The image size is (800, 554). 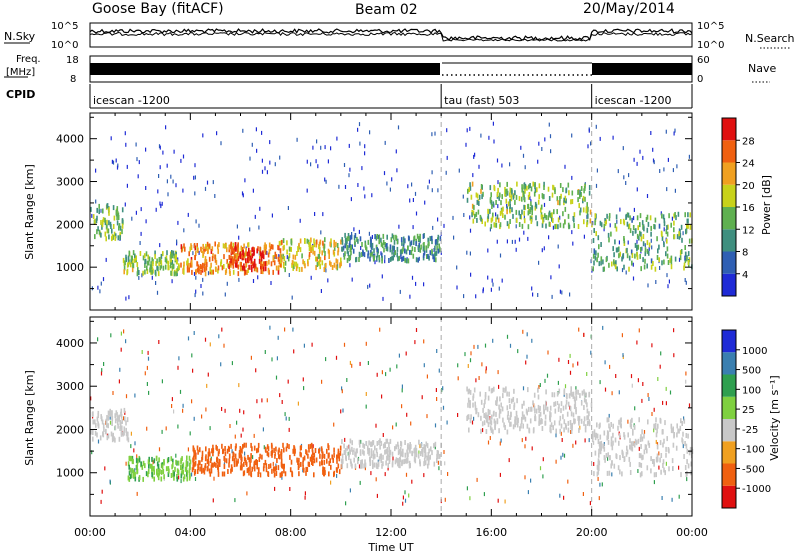 What do you see at coordinates (729, 218) in the screenshot?
I see `power-cbar-swatch` at bounding box center [729, 218].